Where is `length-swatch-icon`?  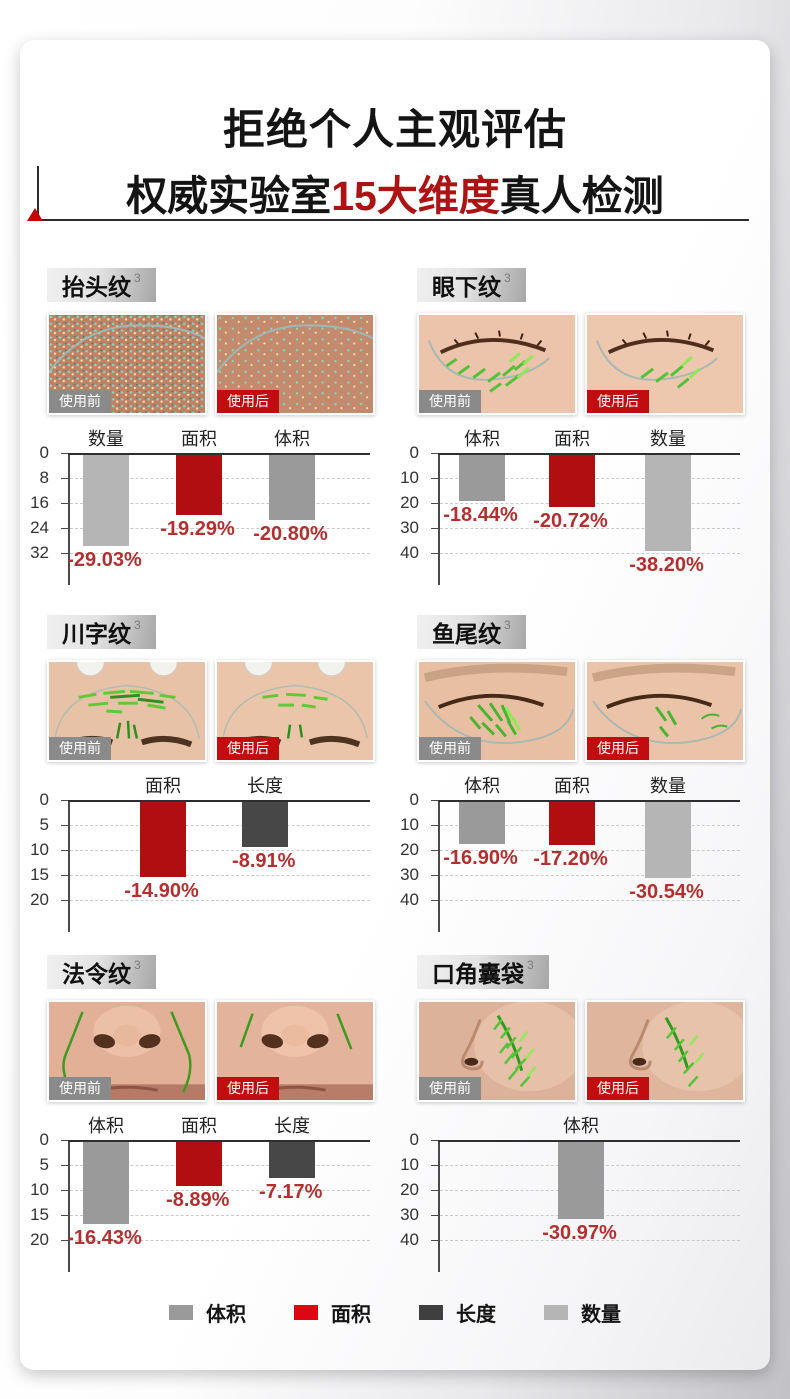 length-swatch-icon is located at coordinates (431, 1312).